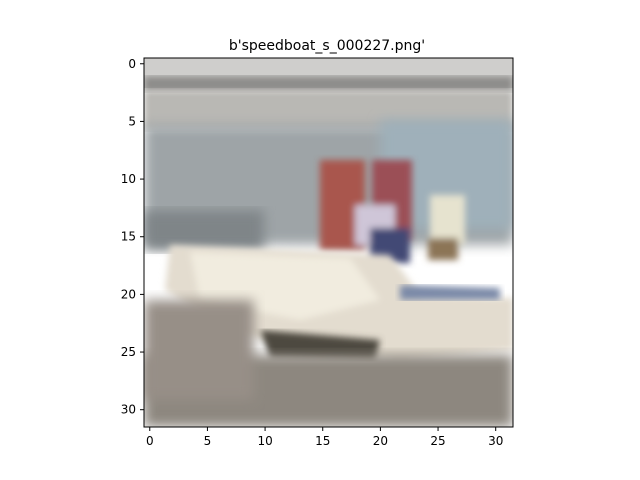  I want to click on y-tick-label: 30, so click(128, 410).